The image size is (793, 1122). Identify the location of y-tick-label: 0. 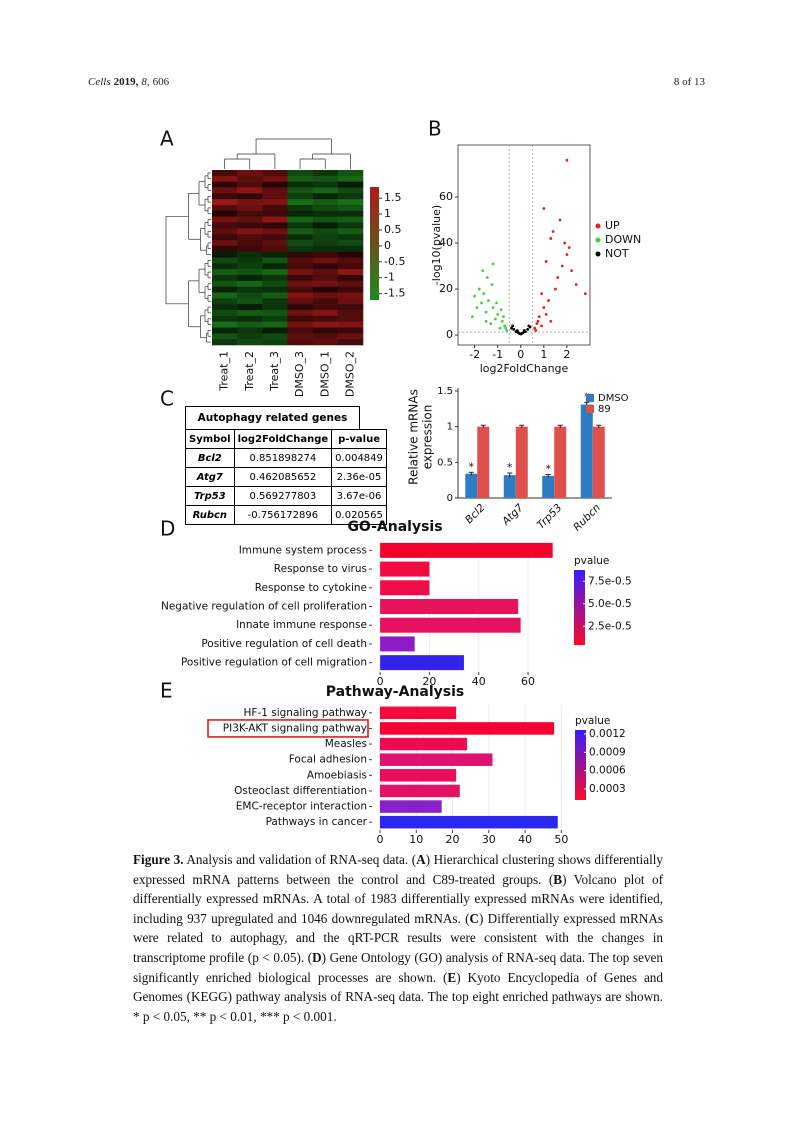
(450, 498).